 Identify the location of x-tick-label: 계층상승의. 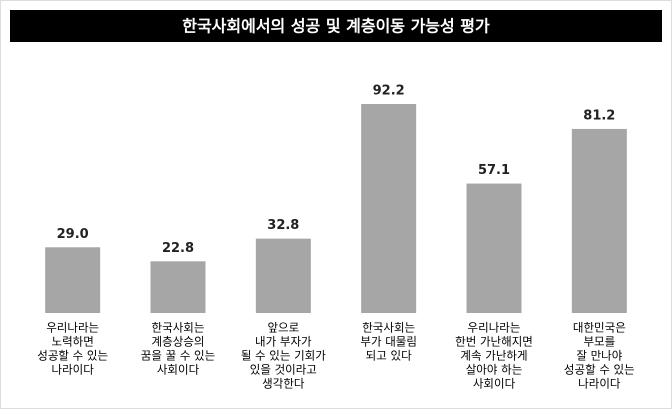
(178, 342).